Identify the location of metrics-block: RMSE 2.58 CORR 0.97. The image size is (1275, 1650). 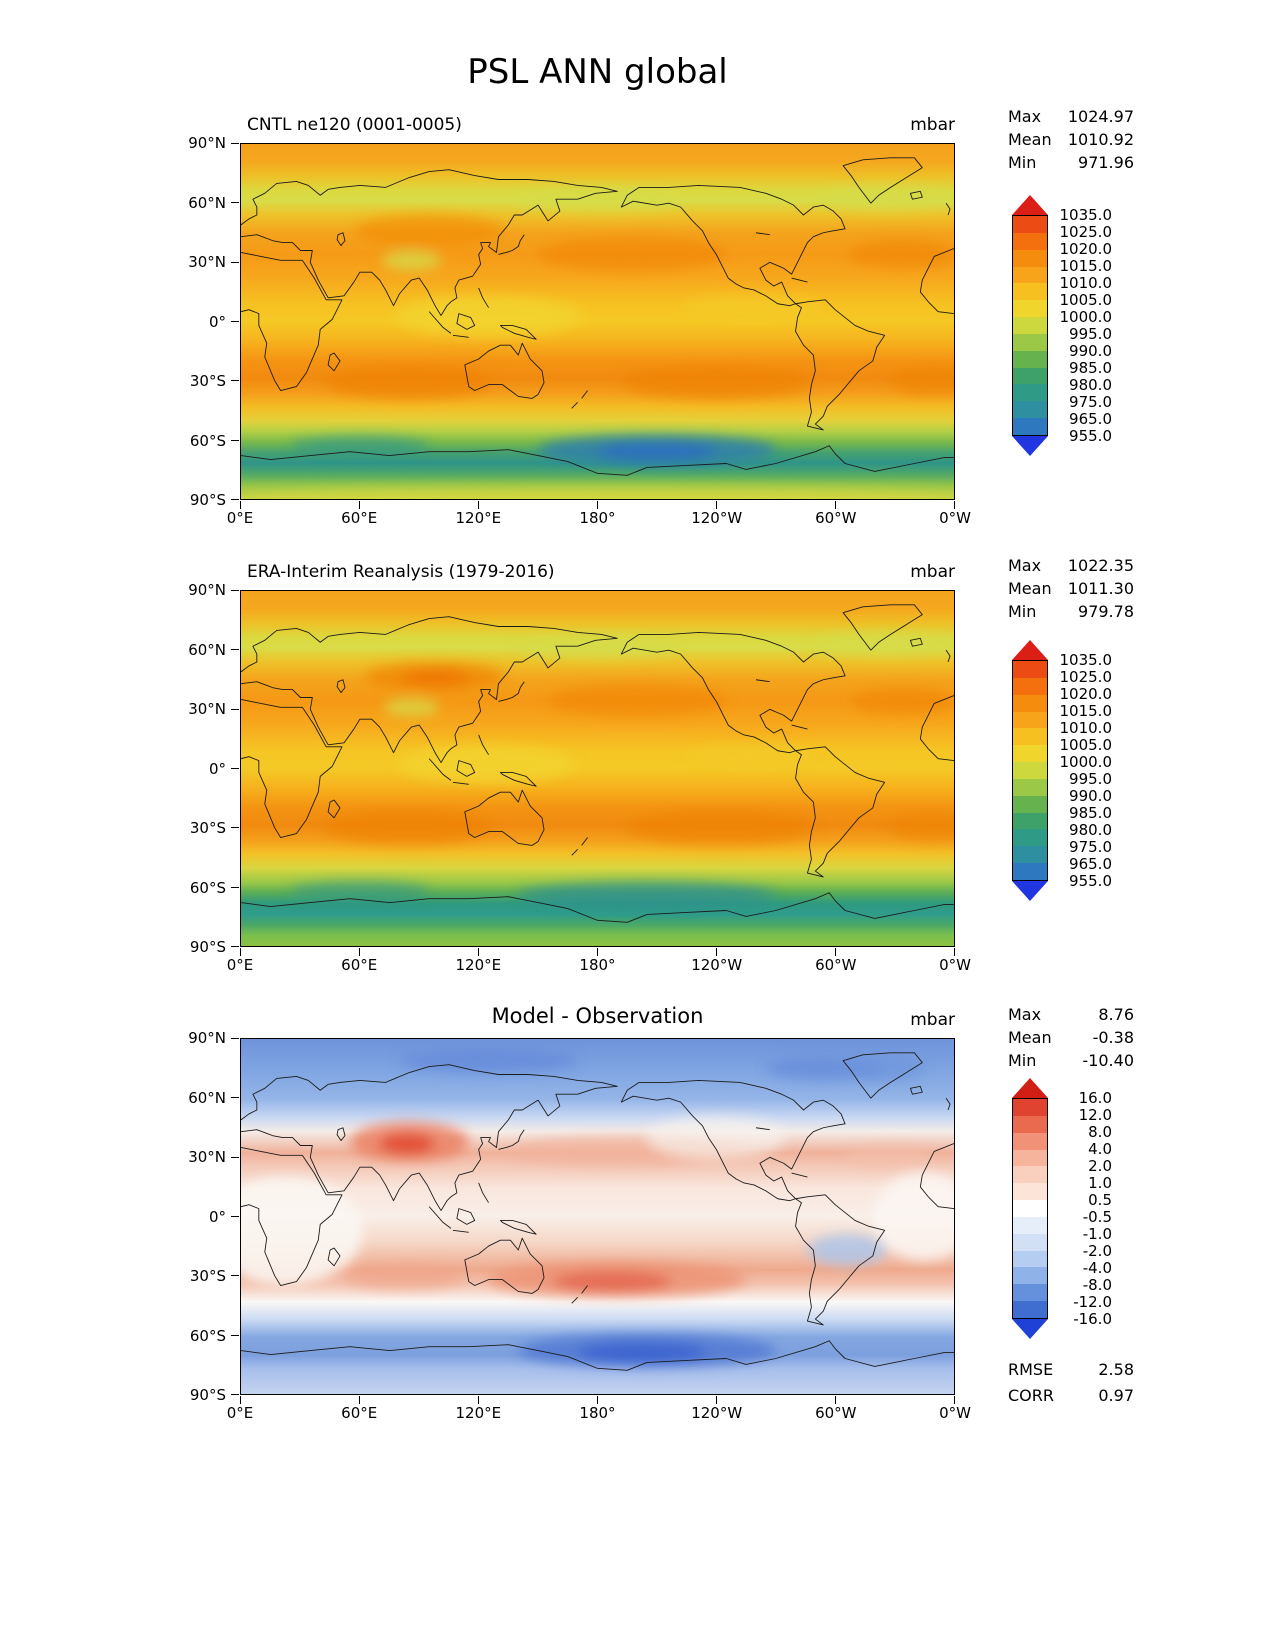
(1071, 1386).